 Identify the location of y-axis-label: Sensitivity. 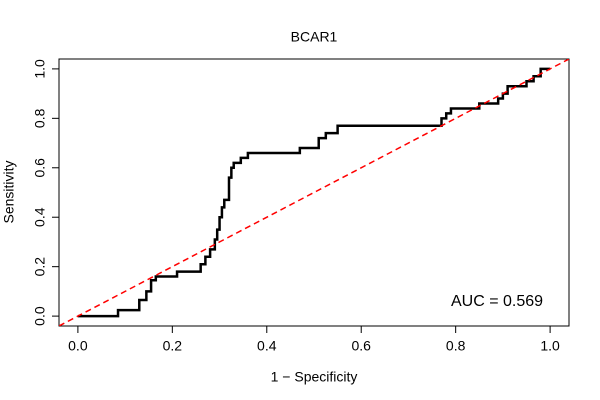
(9, 191).